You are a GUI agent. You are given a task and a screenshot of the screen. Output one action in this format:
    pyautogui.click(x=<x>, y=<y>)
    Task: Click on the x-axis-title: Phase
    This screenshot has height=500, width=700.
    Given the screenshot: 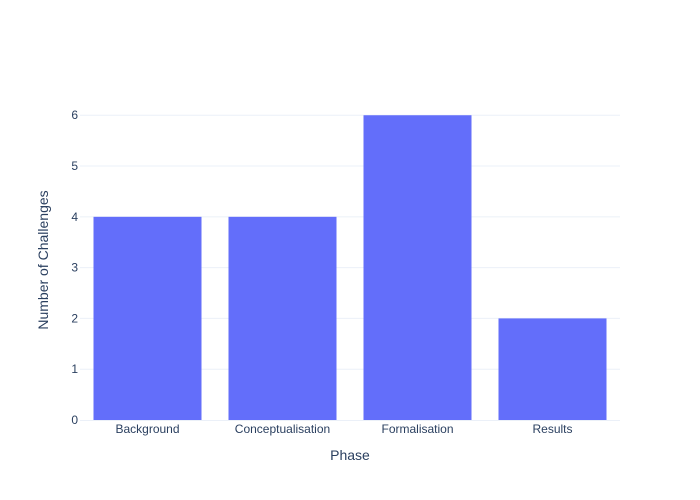 What is the action you would take?
    pyautogui.click(x=350, y=455)
    